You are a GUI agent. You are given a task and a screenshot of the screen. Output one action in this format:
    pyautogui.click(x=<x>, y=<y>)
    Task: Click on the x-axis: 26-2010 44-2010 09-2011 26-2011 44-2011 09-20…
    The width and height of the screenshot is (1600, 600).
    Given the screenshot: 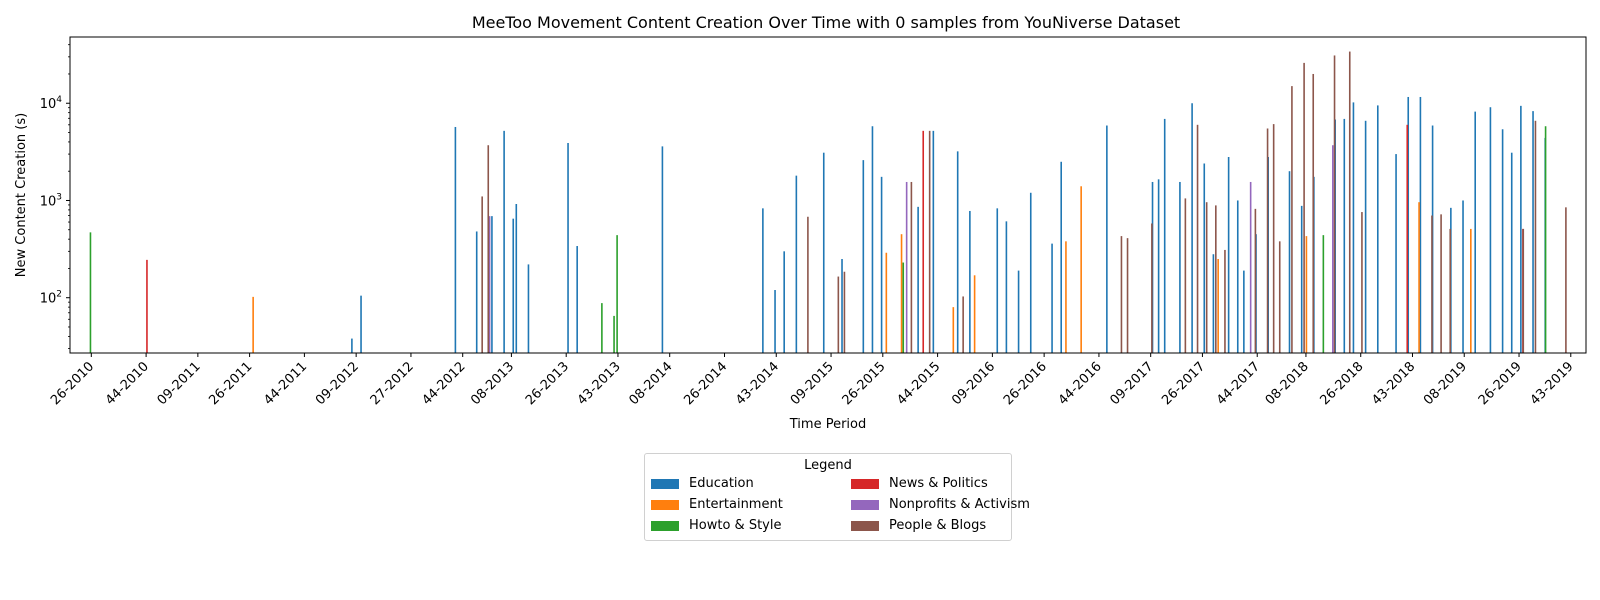 What is the action you would take?
    pyautogui.click(x=812, y=380)
    